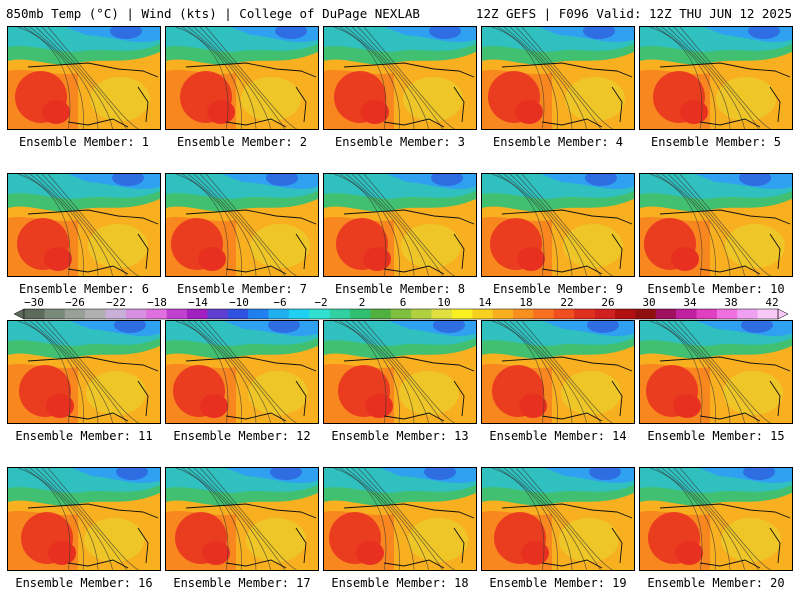  I want to click on member-label: Ensemble Member: 4, so click(558, 142).